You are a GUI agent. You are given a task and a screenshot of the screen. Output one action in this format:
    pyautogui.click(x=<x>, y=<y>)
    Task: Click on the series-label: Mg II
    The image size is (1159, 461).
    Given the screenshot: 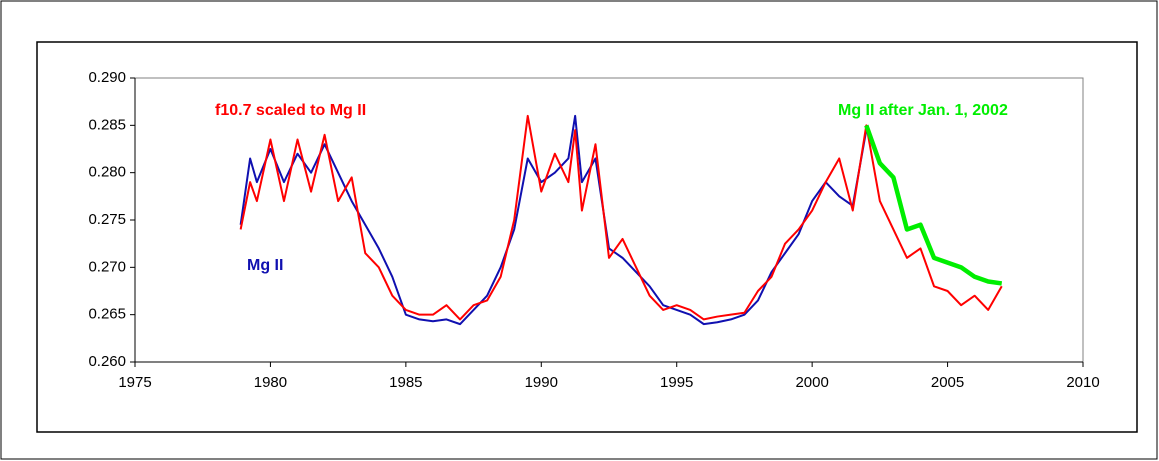 What is the action you would take?
    pyautogui.click(x=265, y=265)
    